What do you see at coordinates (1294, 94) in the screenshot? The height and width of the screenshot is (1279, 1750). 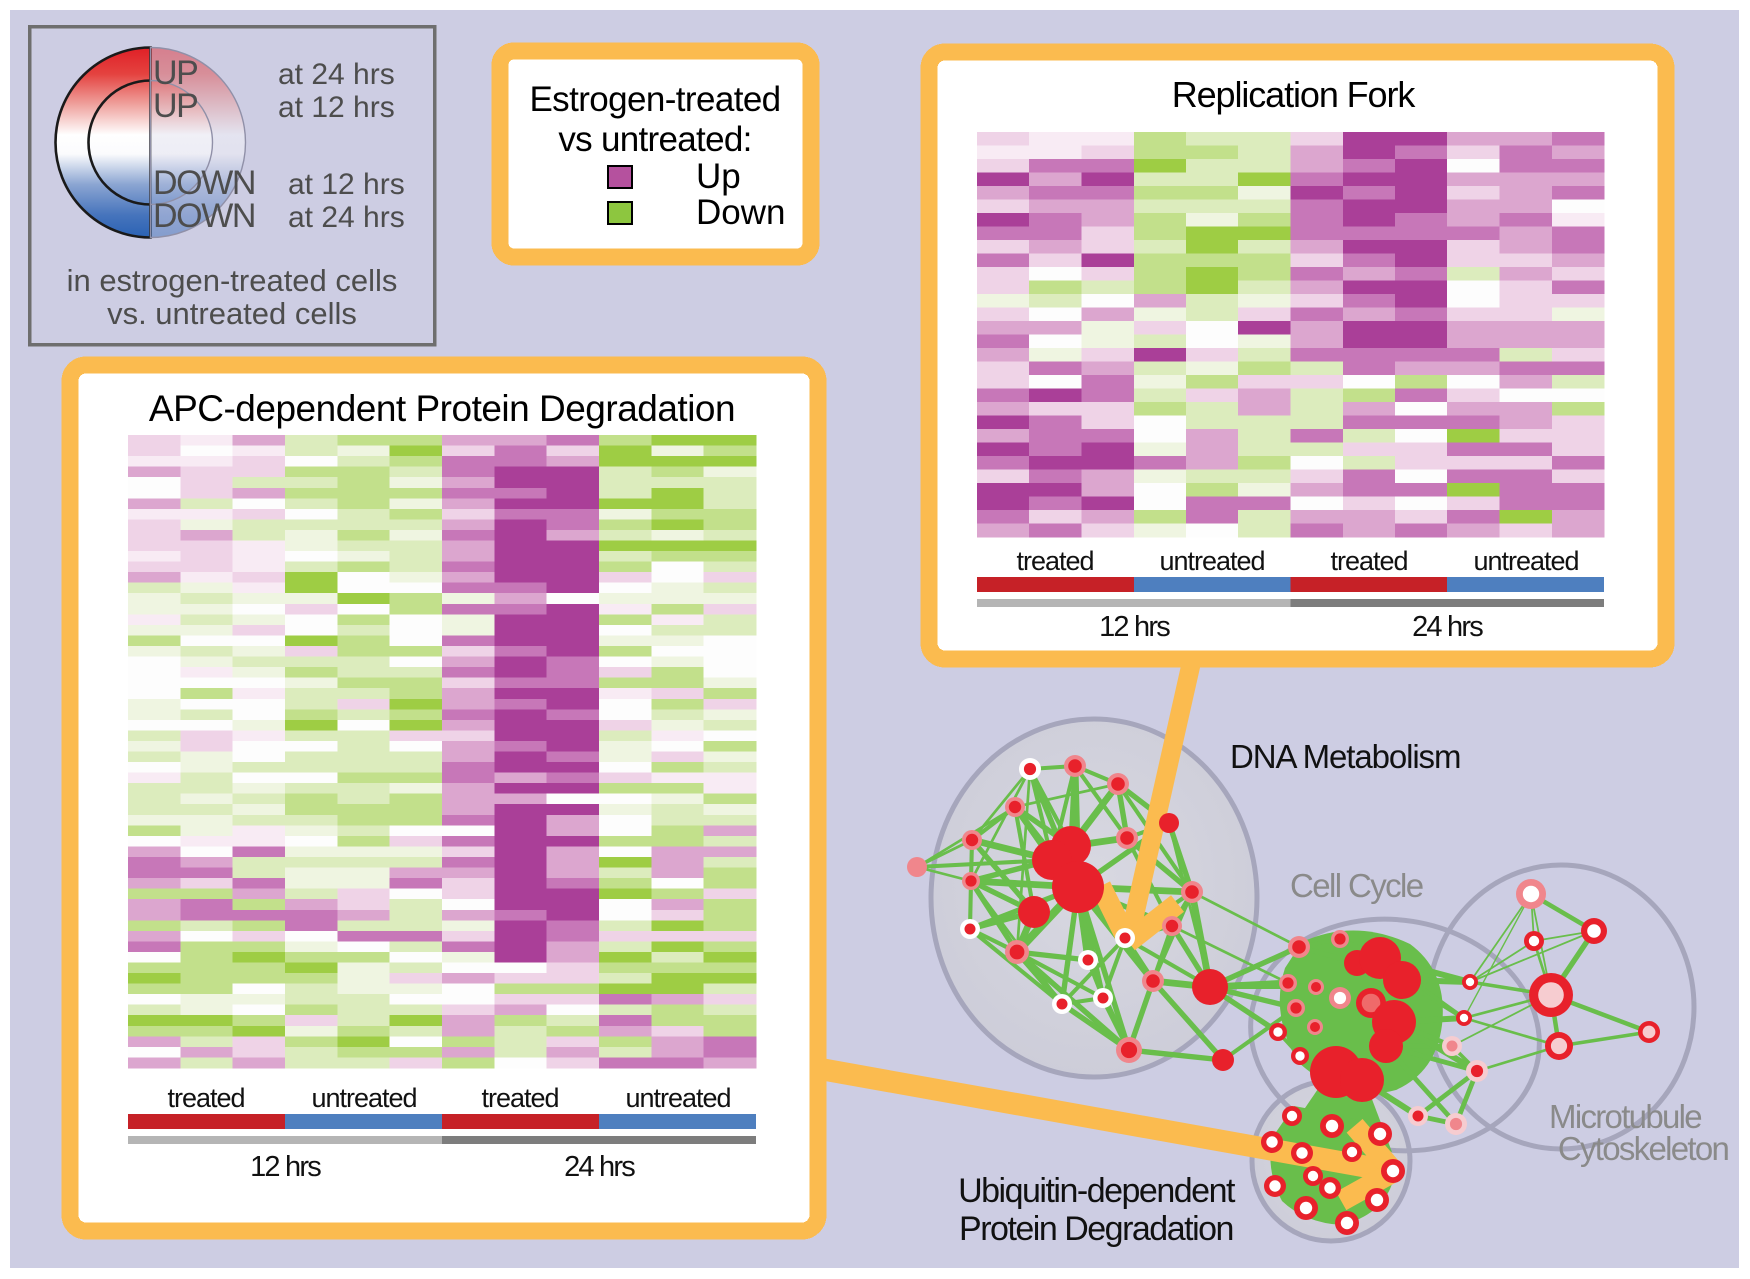 I see `svg-text: Replication Fork` at bounding box center [1294, 94].